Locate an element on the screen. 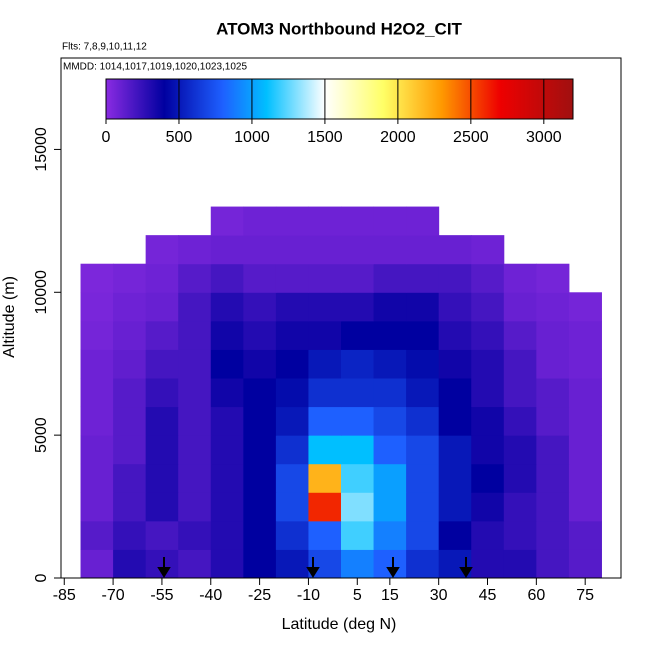 The height and width of the screenshot is (650, 650). y-tick-label: 5000 is located at coordinates (41, 435).